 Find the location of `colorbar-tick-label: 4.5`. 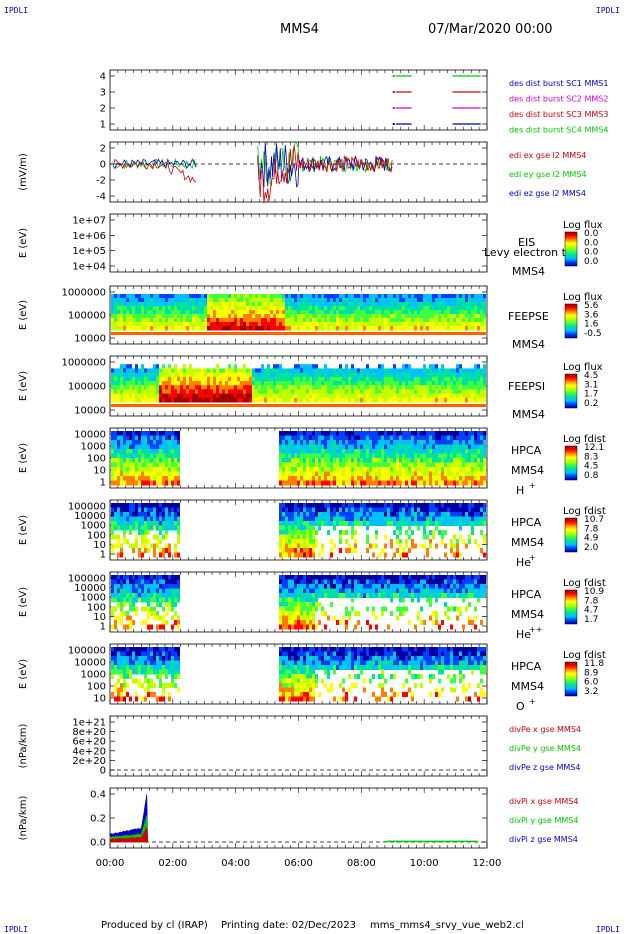

colorbar-tick-label: 4.5 is located at coordinates (591, 376).